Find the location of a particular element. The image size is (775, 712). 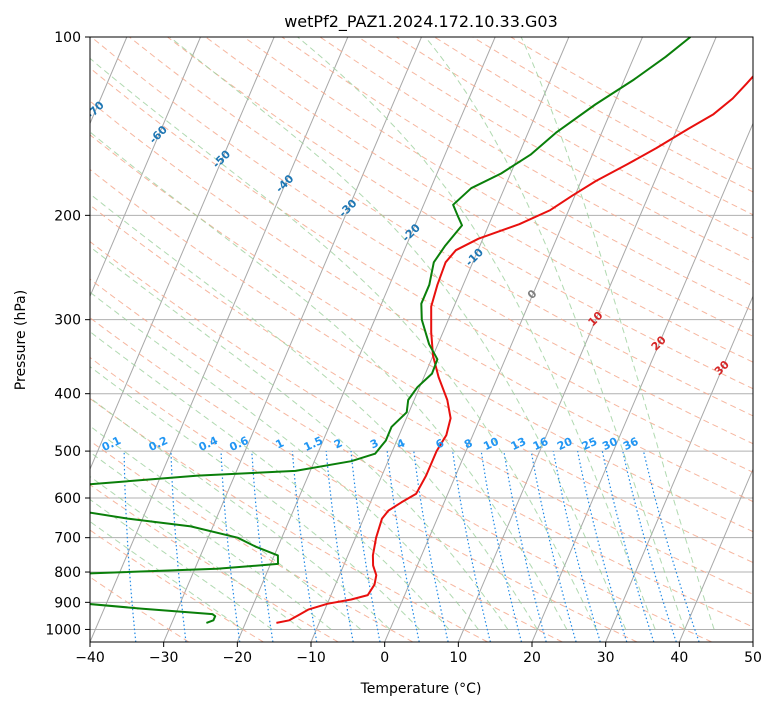

x-tick-label: 10 is located at coordinates (458, 658).